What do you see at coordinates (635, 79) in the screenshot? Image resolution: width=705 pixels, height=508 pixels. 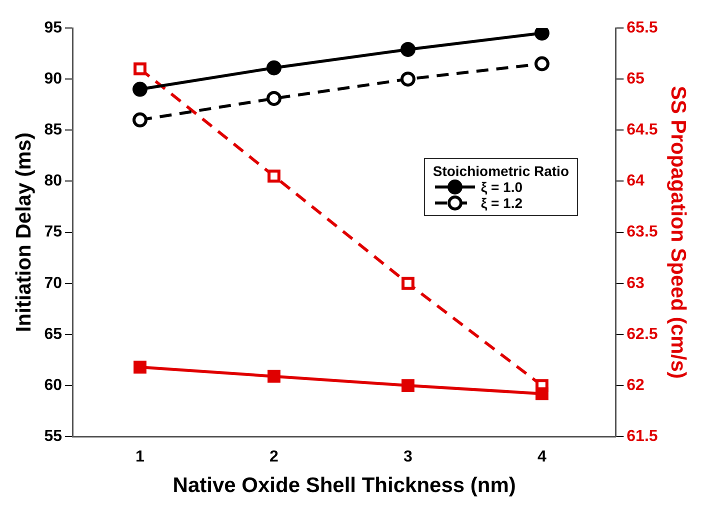 I see `y2-tick-label: 65` at bounding box center [635, 79].